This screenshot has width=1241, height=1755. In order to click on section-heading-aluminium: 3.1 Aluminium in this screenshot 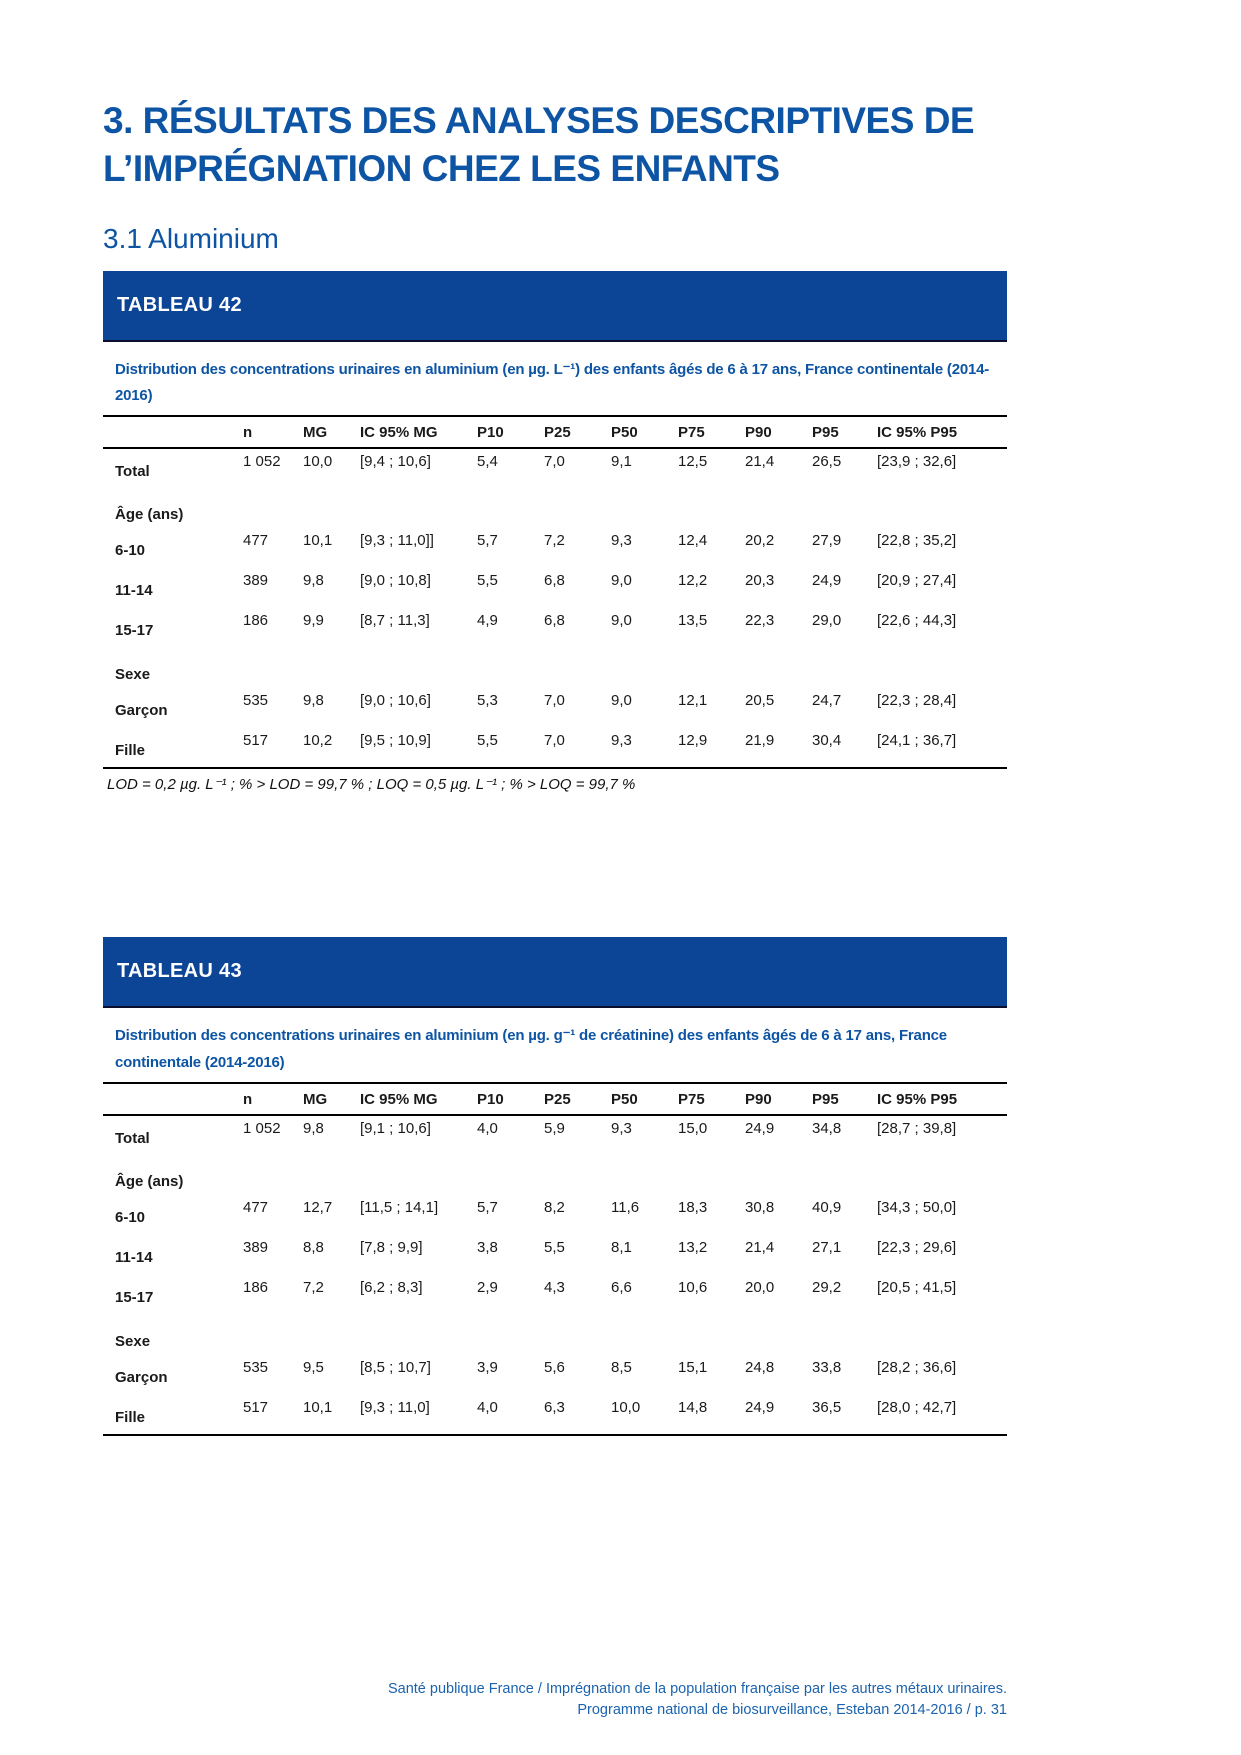, I will do `click(191, 239)`.